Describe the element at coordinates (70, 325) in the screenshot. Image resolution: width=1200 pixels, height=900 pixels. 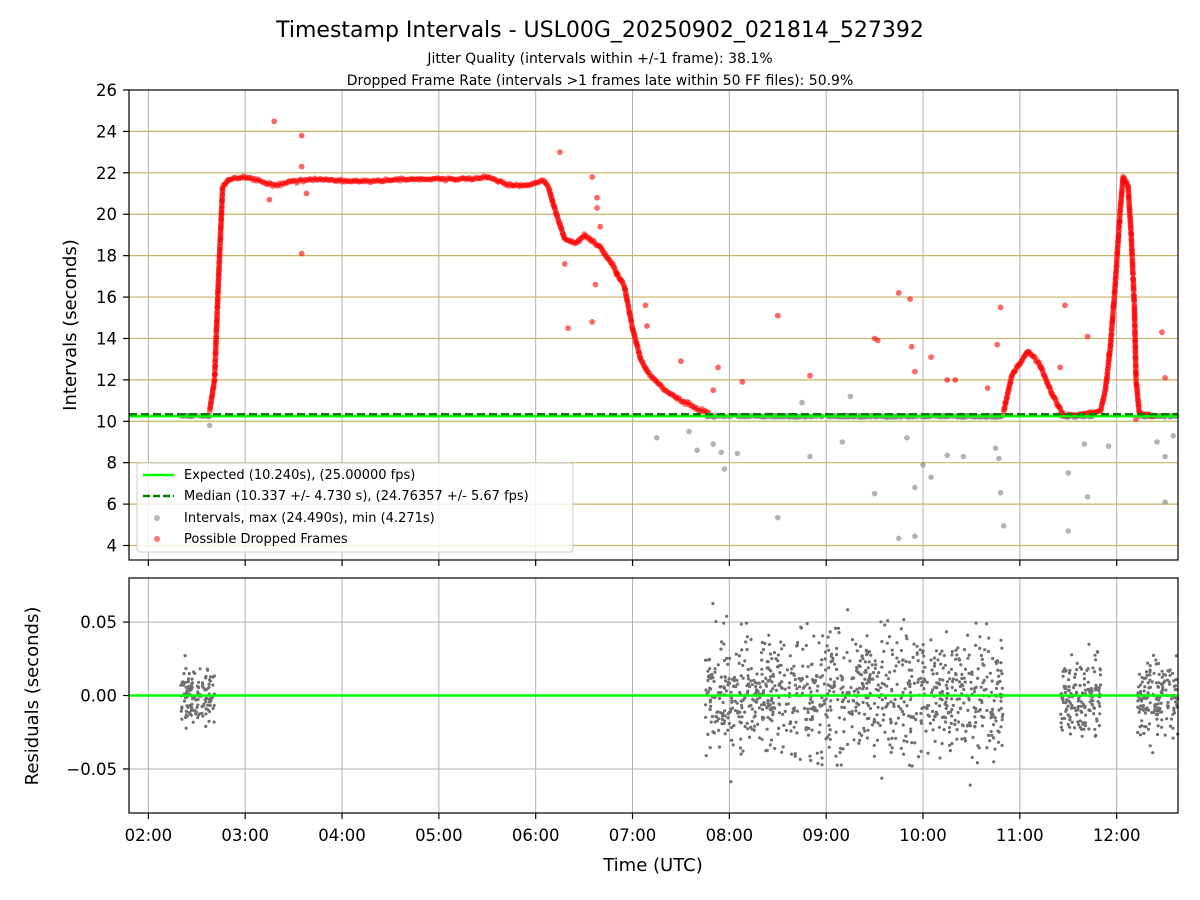
I see `intervals-y-axis-label: Intervals (seconds)` at that location.